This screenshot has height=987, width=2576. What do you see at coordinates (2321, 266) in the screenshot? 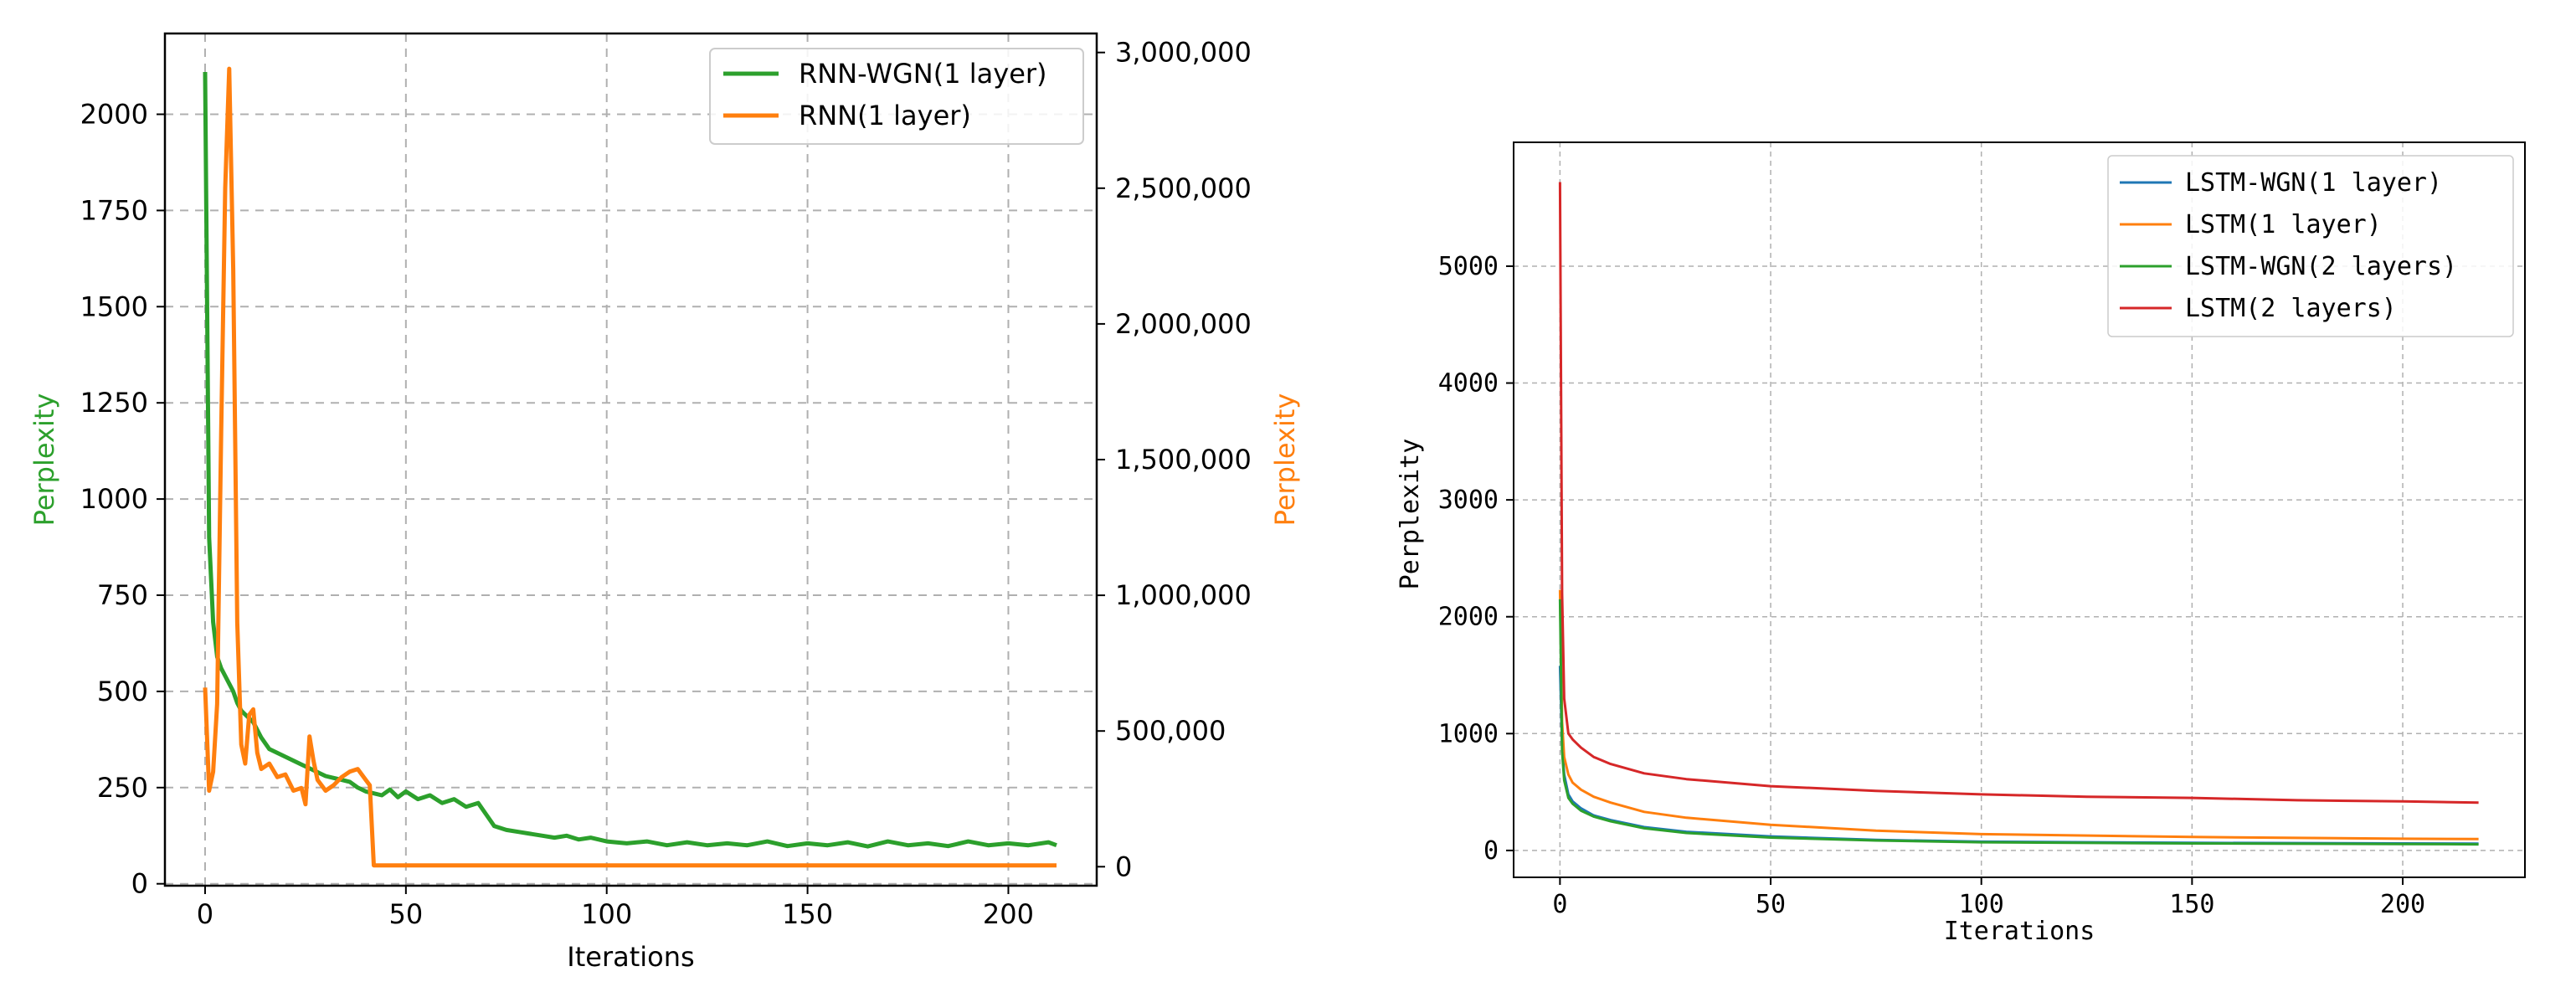
I see `legend-label: LSTM-WGN(2 layers)` at bounding box center [2321, 266].